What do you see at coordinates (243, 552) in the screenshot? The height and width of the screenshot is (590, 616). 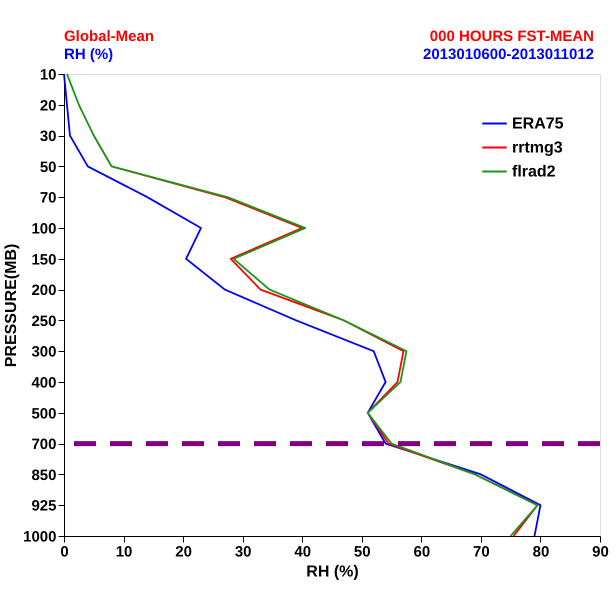 I see `x-tick-label: 30` at bounding box center [243, 552].